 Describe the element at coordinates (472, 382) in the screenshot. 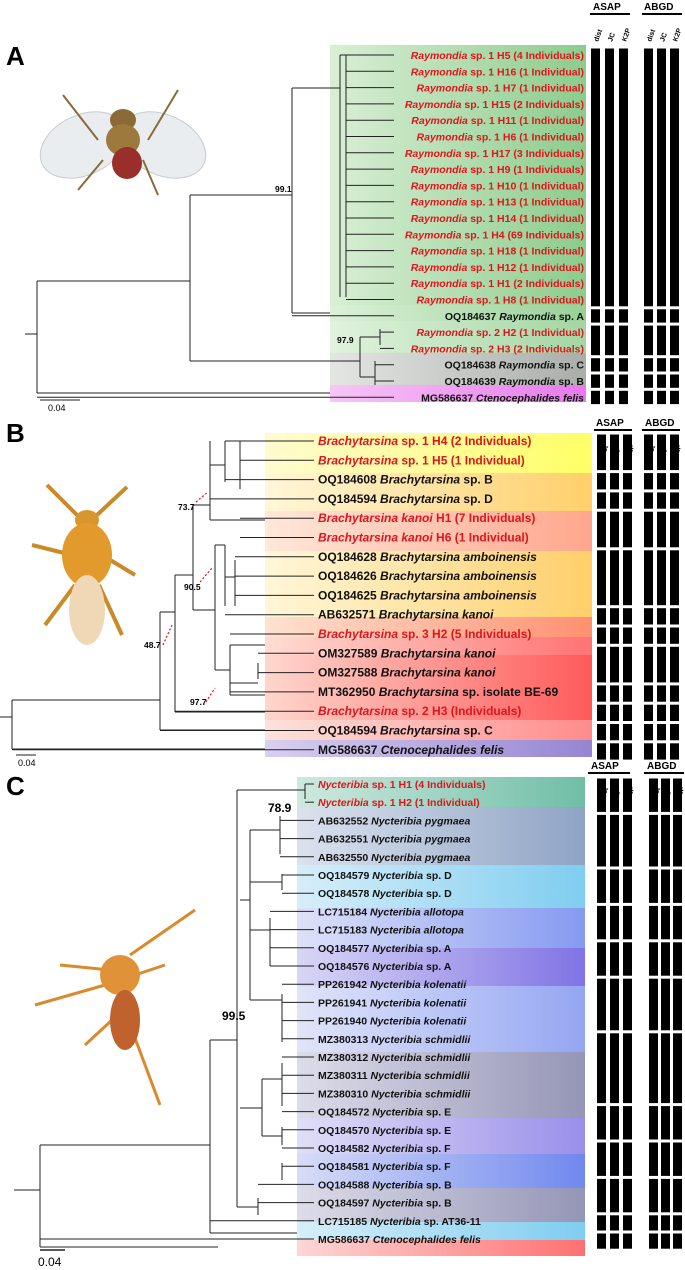

I see `accession-number: OQ184639` at that location.